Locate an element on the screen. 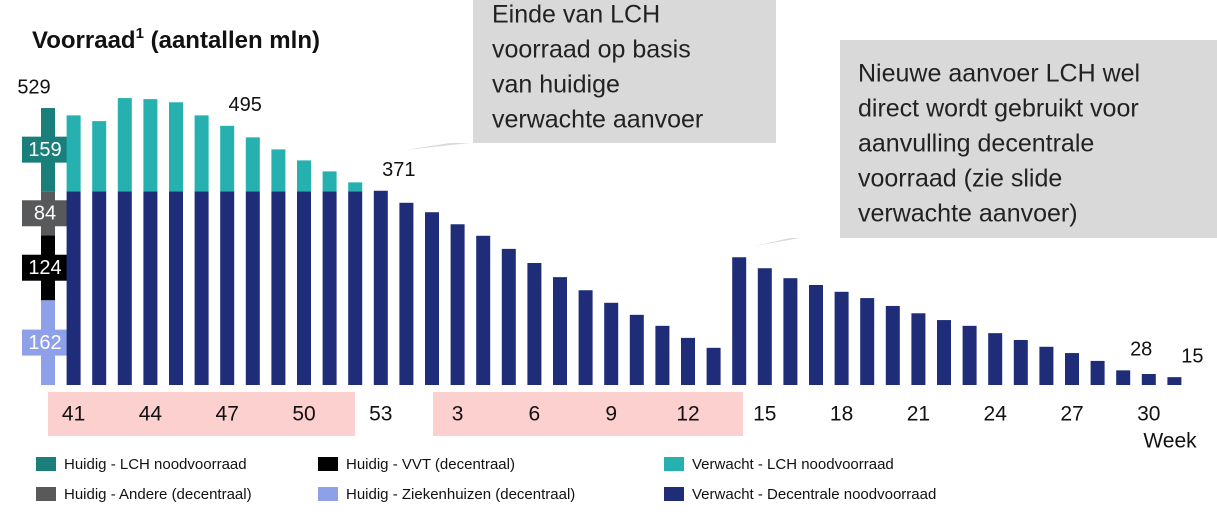  total-label: 529 is located at coordinates (33, 87).